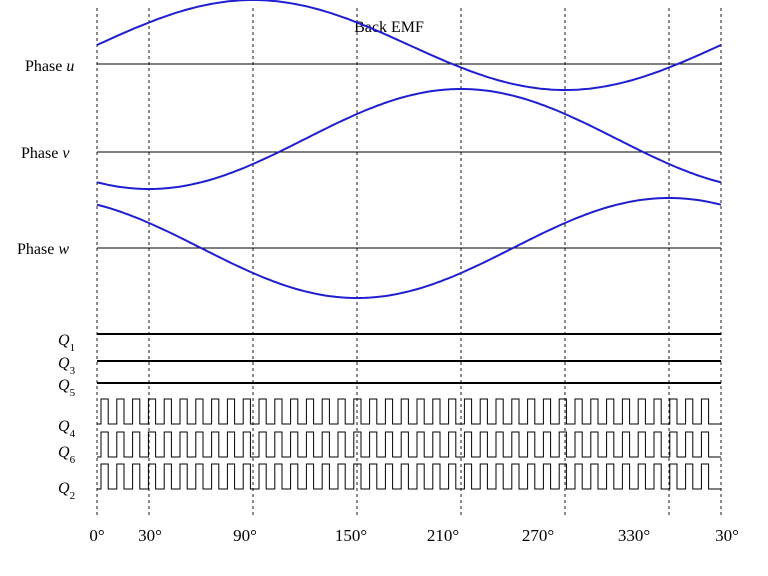  I want to click on switch-q6-signal, so click(409, 444).